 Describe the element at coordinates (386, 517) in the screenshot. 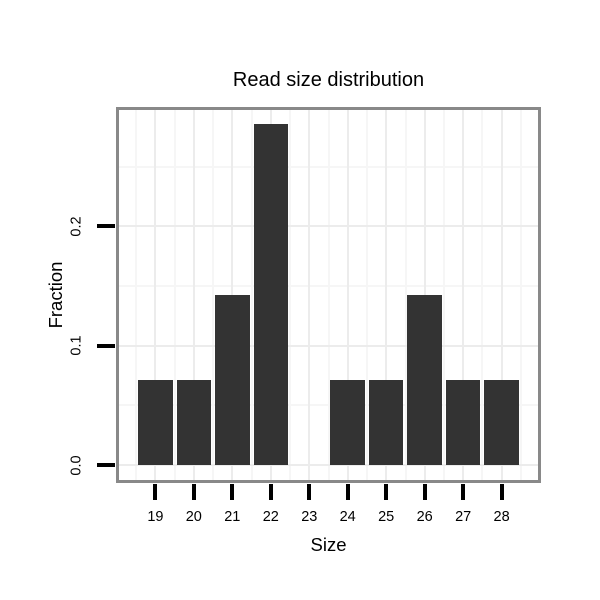

I see `x-tick-label: 25` at that location.